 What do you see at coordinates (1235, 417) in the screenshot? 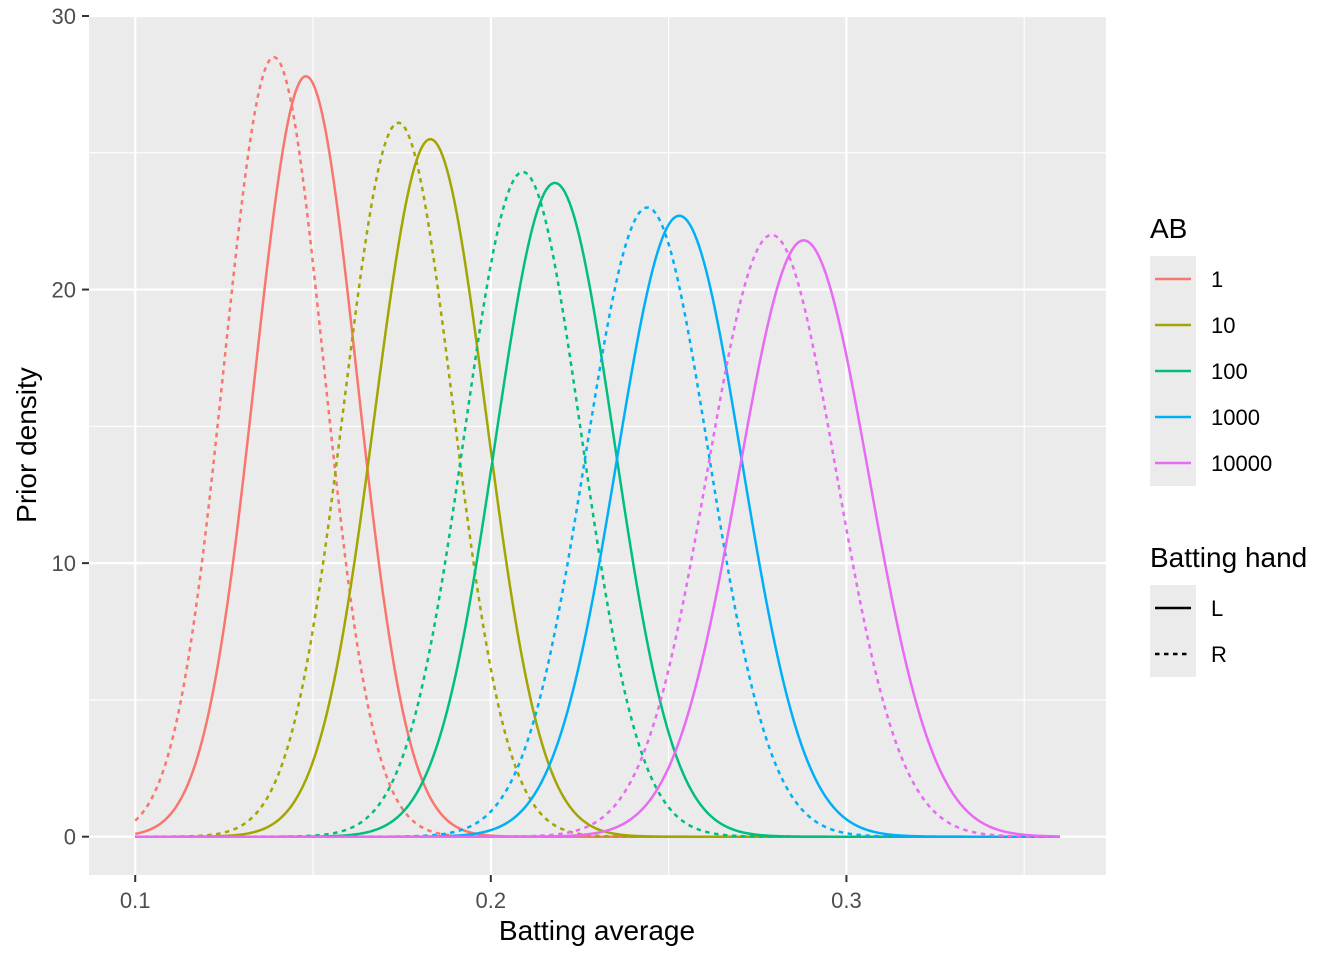
I see `legend-label-ab-1000: 1000` at bounding box center [1235, 417].